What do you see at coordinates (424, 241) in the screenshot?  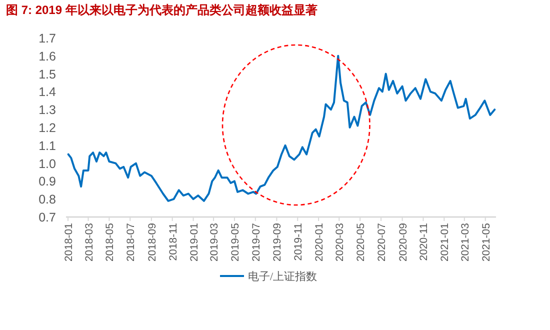 I see `x-tick-label: 2020-11` at bounding box center [424, 241].